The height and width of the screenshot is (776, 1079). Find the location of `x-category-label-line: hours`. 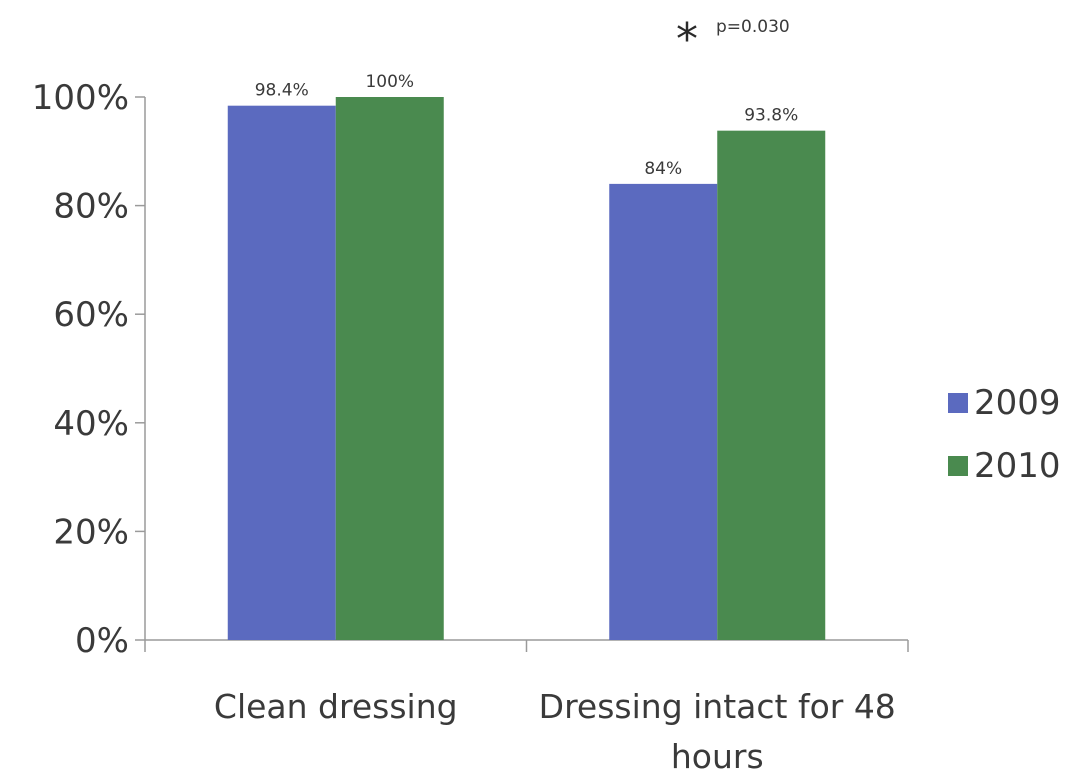

x-category-label-line: hours is located at coordinates (717, 756).